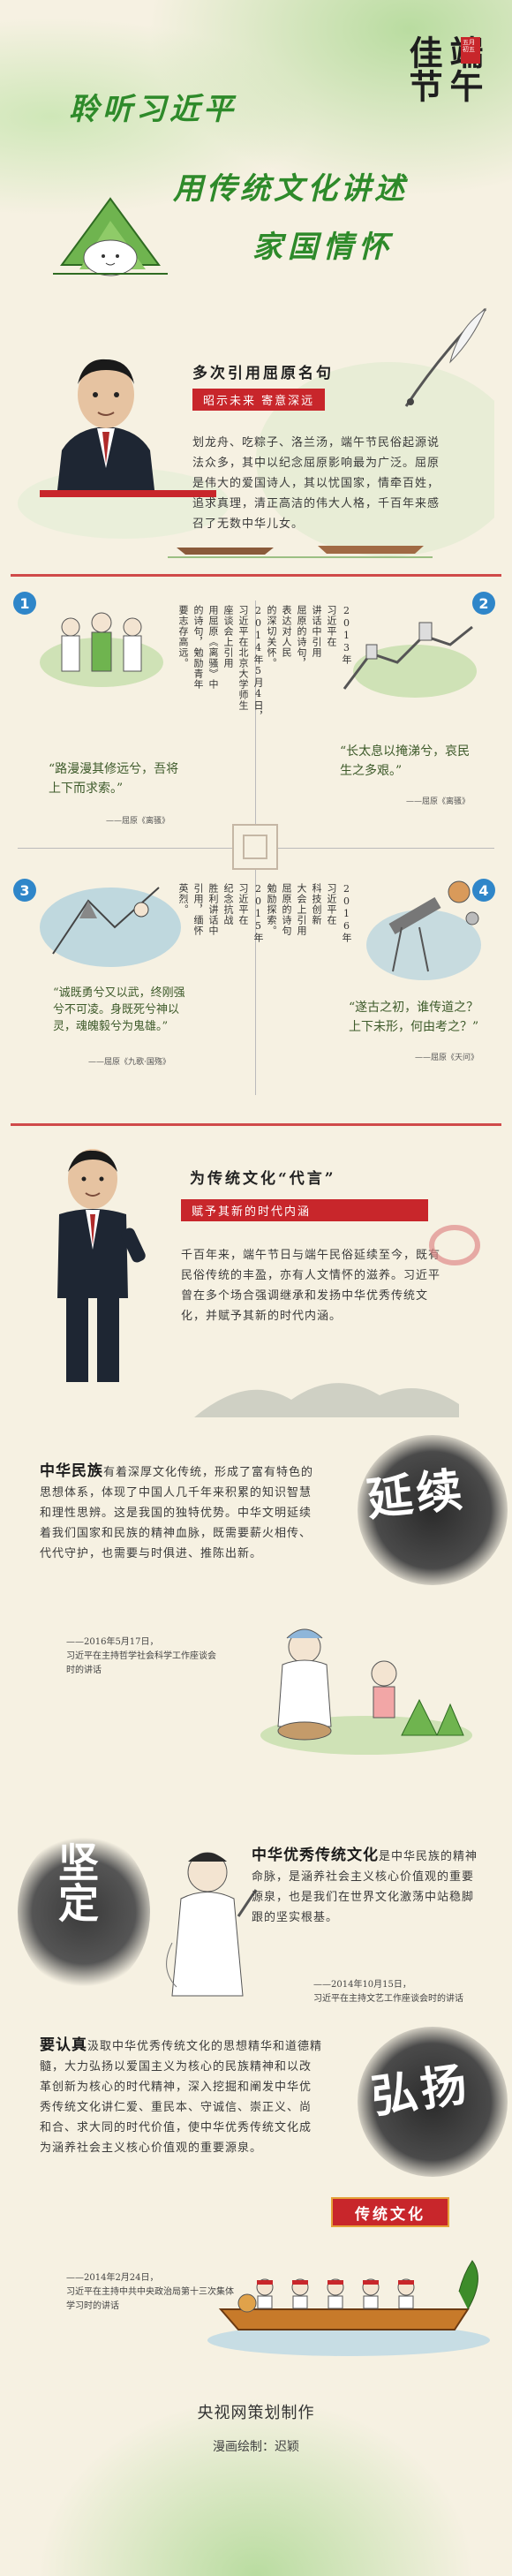 The image size is (512, 2576). Describe the element at coordinates (150, 2299) in the screenshot. I see `block3-sign-event: 习近平在主持中共中央政治局第十三次集体学习时的讲话` at that location.